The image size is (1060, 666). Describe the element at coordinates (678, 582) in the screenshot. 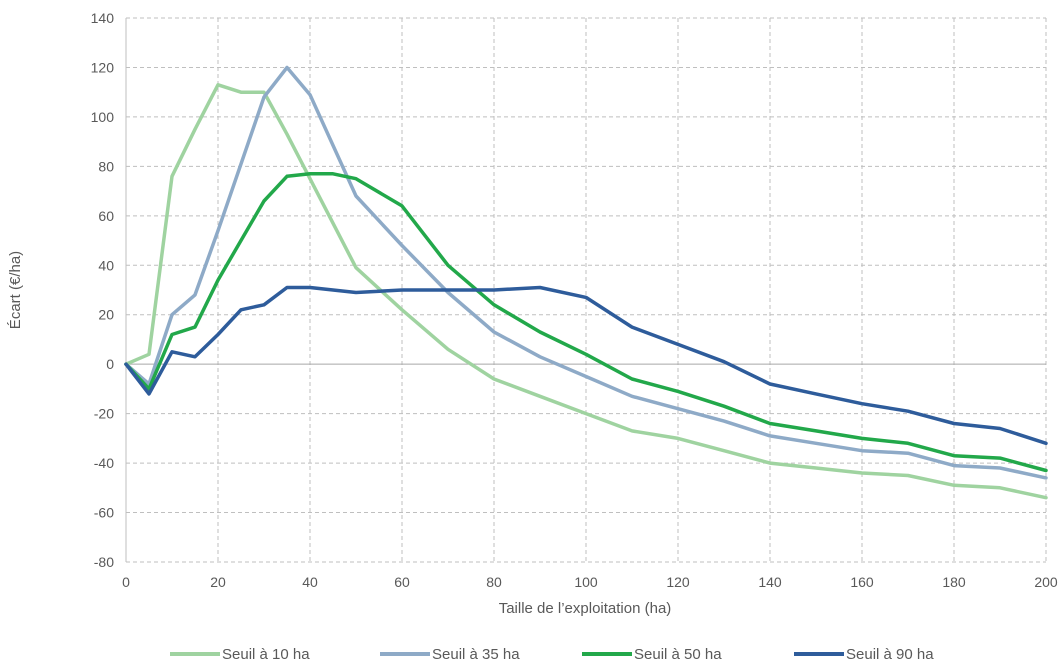

I see `x-tick-label: 120` at that location.